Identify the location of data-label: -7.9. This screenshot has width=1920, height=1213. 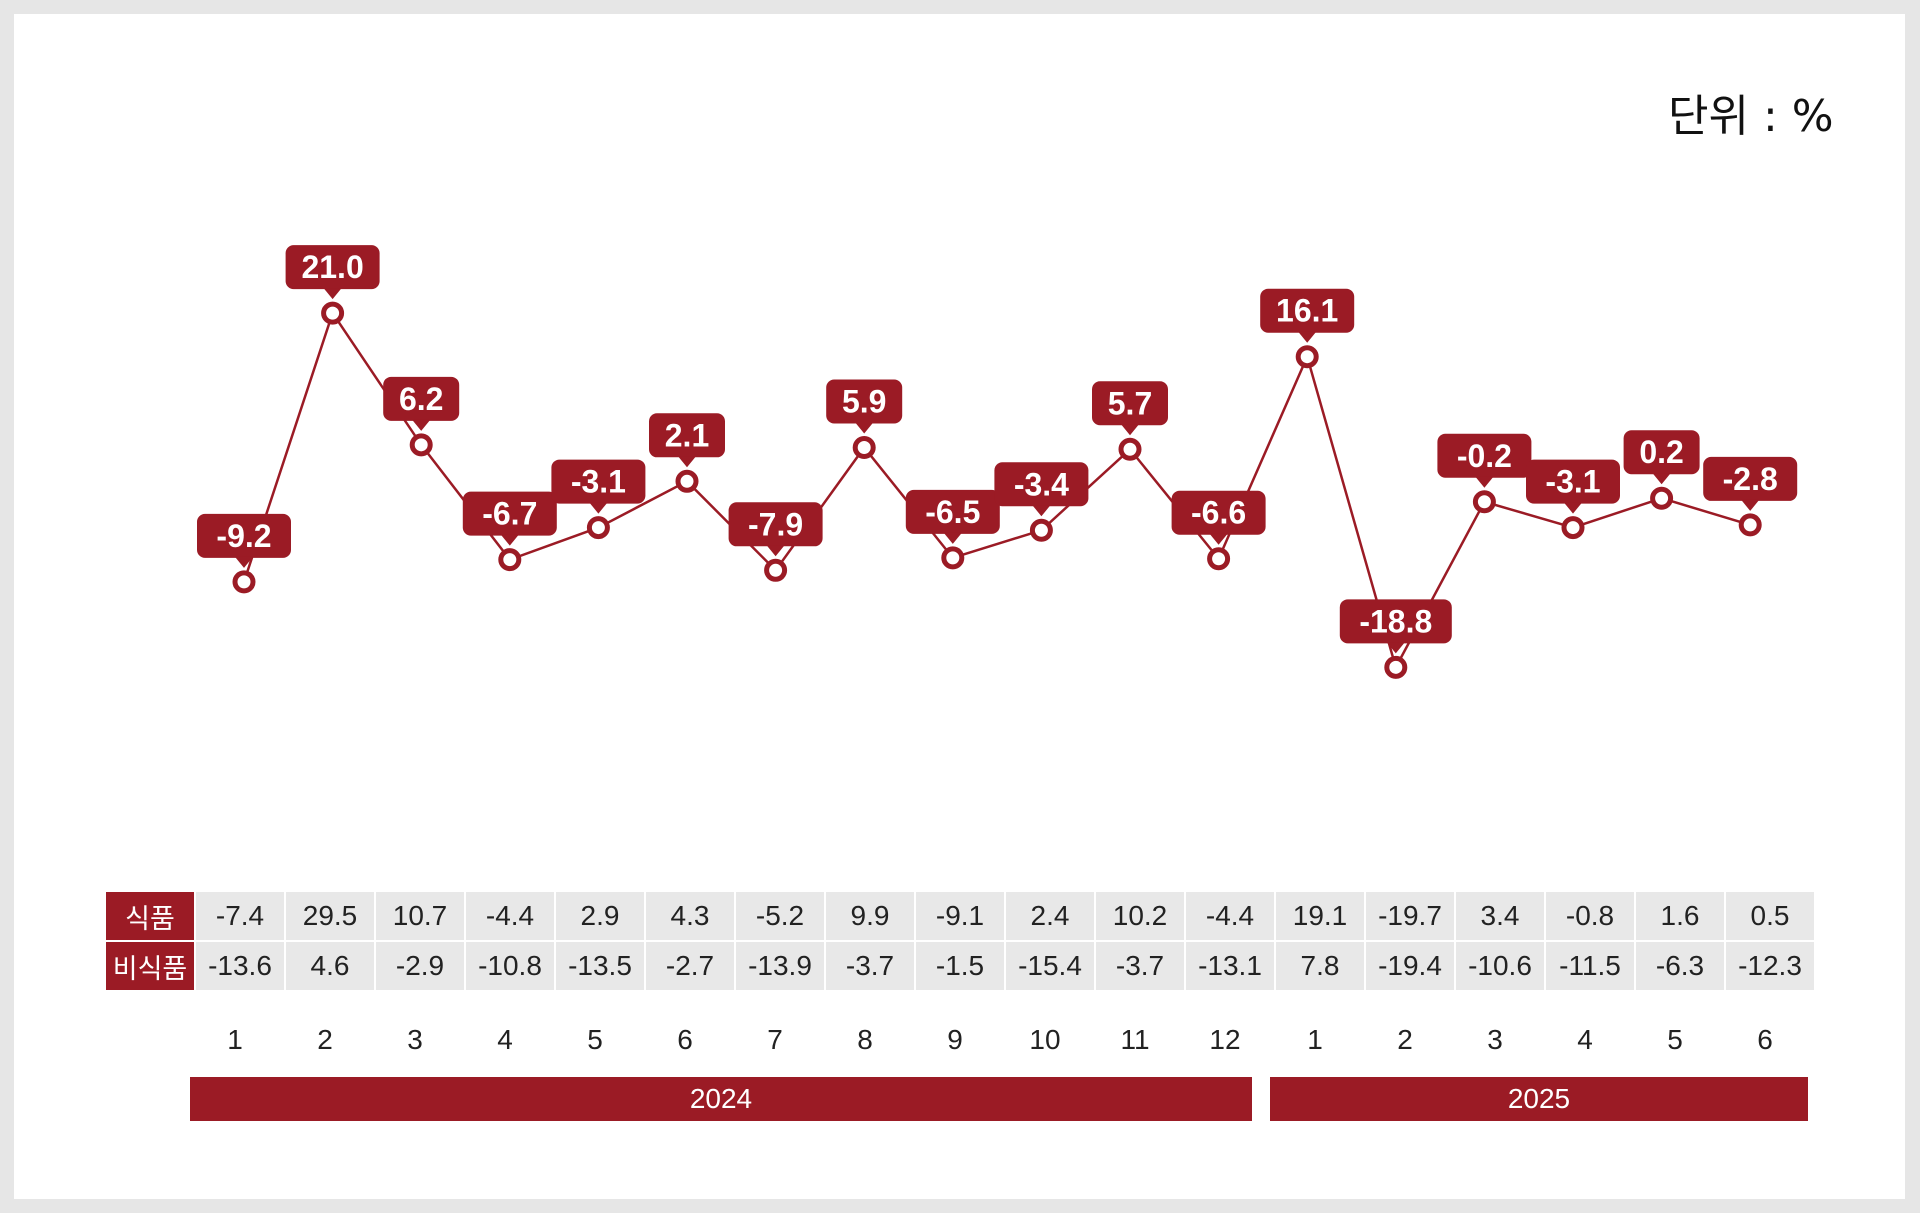
(775, 529).